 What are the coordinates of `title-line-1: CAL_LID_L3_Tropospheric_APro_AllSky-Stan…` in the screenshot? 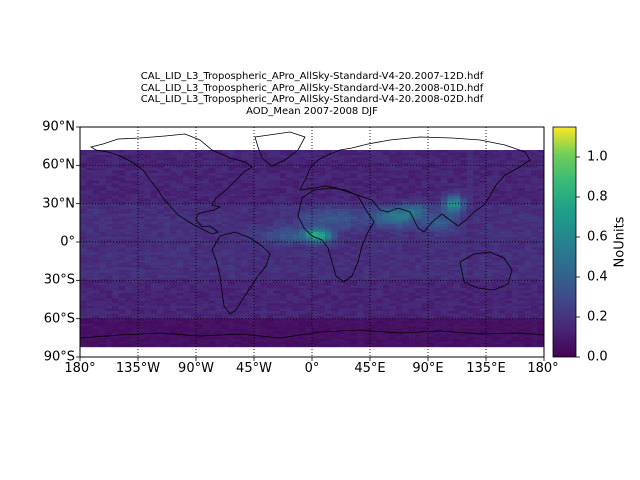 It's located at (312, 76).